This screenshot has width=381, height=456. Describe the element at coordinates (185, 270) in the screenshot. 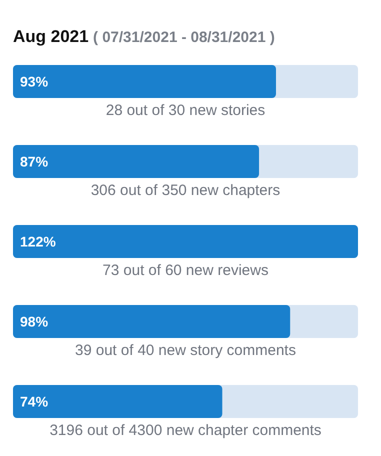

I see `y-tick-label: 73 out of 60 new reviews` at that location.